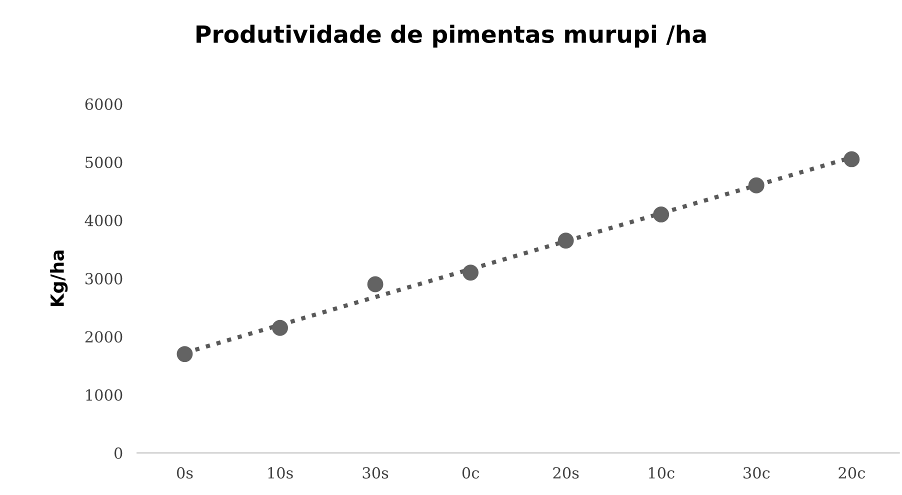 This screenshot has width=902, height=495. I want to click on x-tick-label: 0s, so click(184, 473).